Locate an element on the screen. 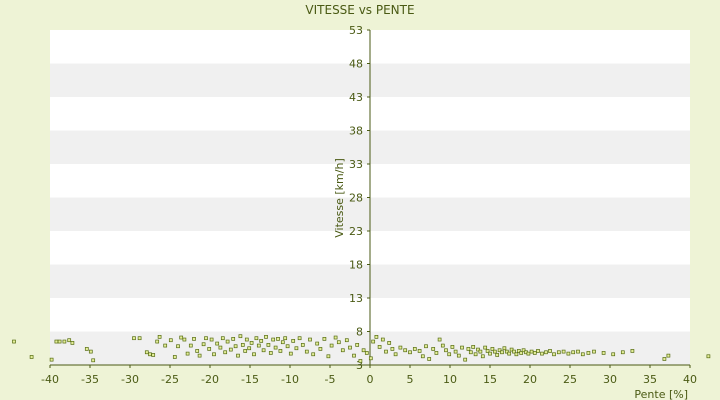  x-axis-label: Pente [%] is located at coordinates (661, 394).